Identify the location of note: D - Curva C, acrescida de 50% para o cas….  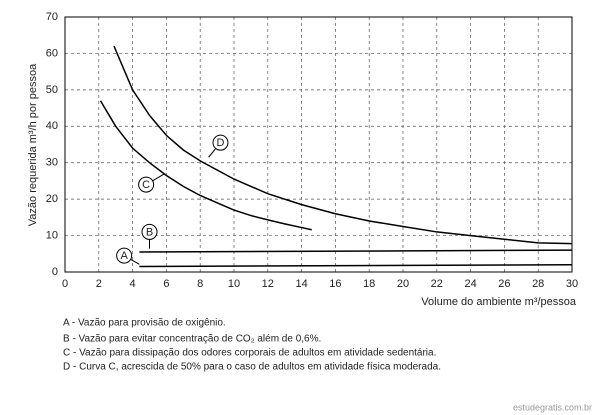
(252, 367).